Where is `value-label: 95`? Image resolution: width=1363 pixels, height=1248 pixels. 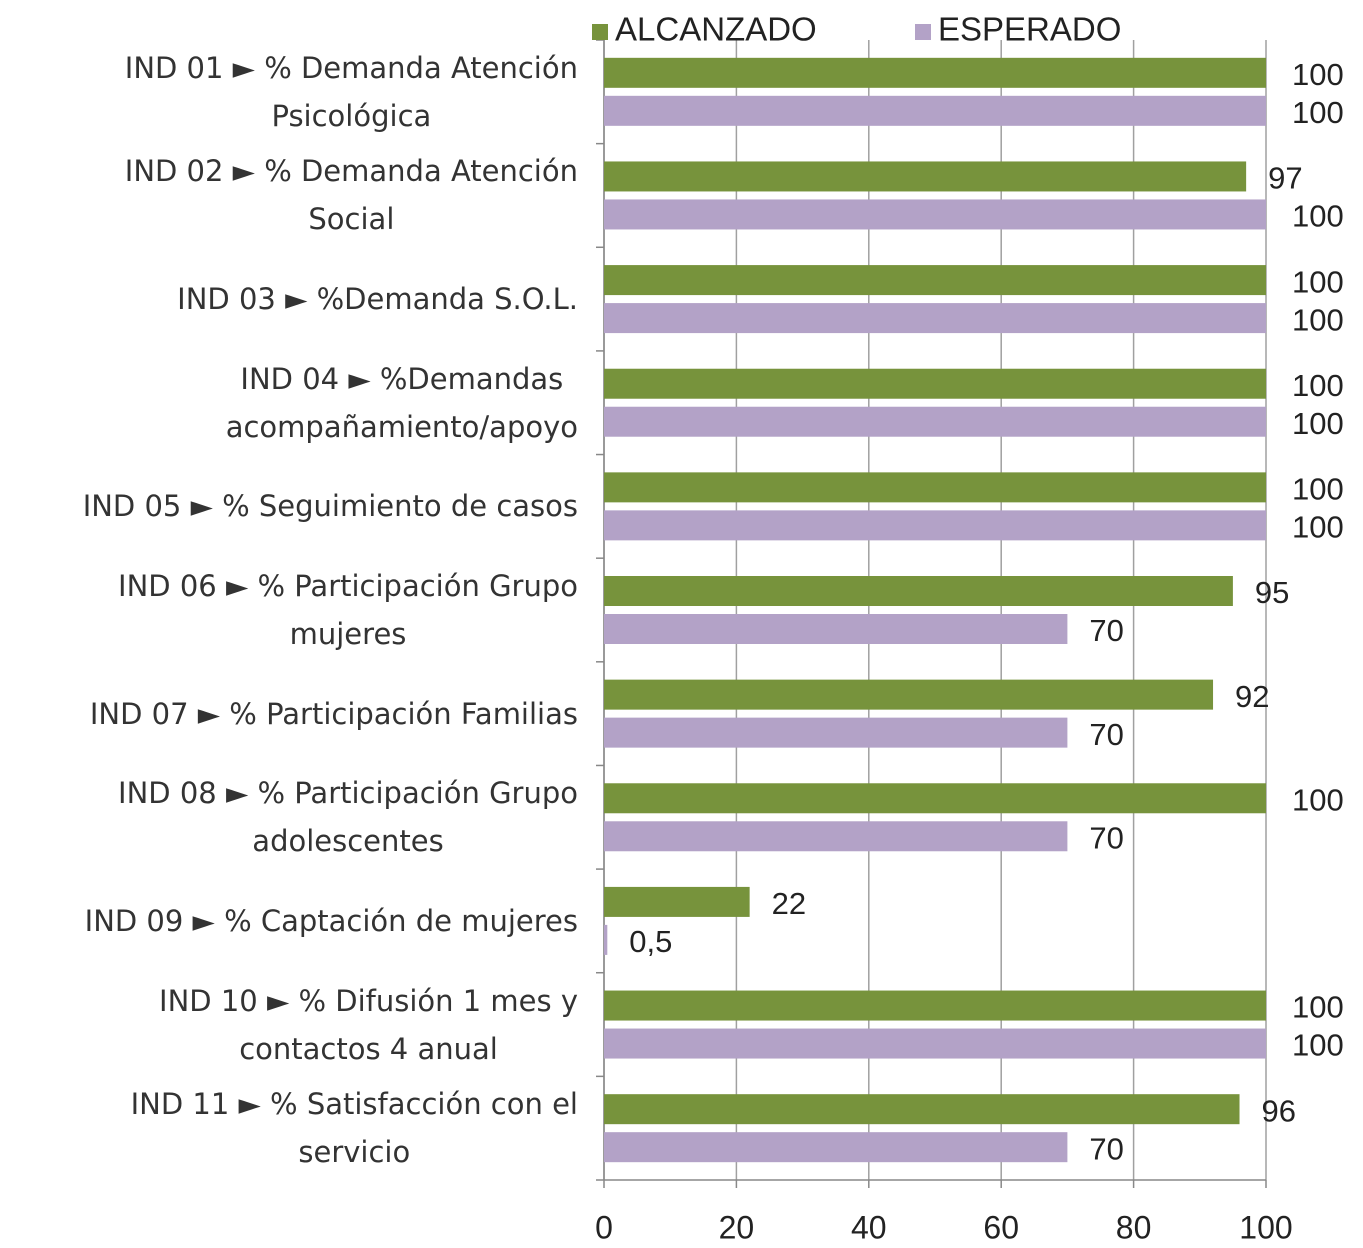 value-label: 95 is located at coordinates (1272, 592).